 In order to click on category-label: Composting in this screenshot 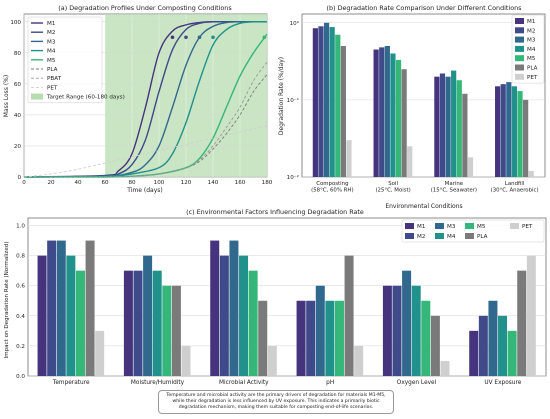, I will do `click(332, 184)`.